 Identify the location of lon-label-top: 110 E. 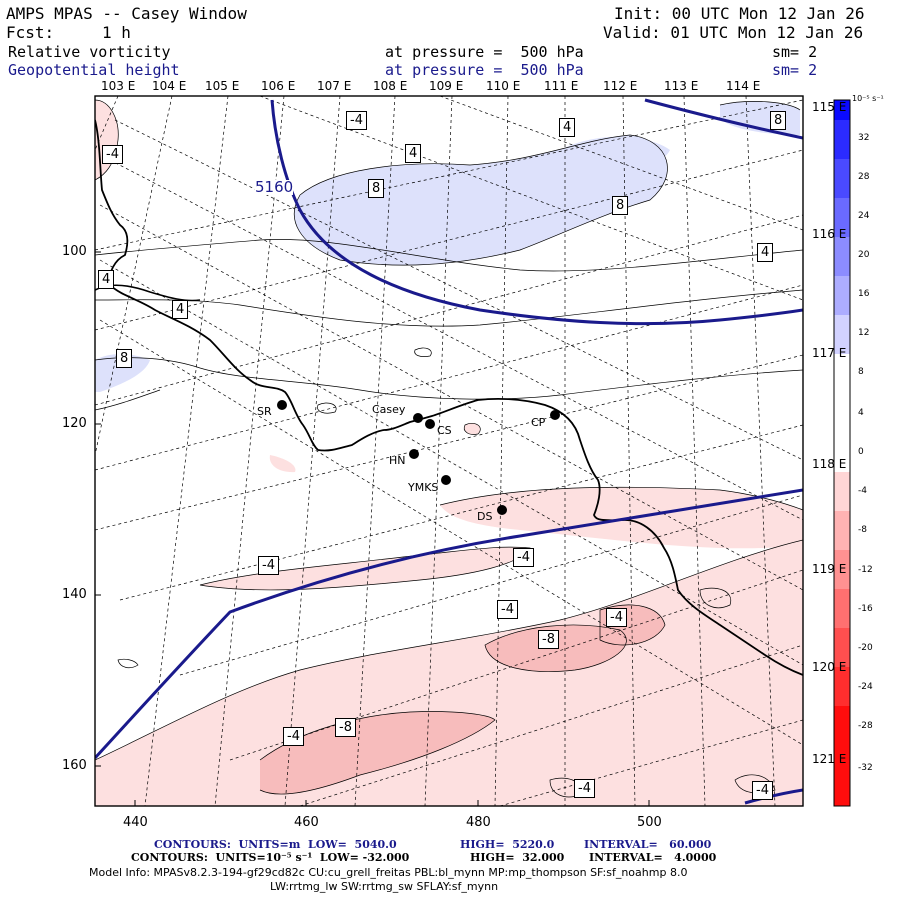
(503, 86).